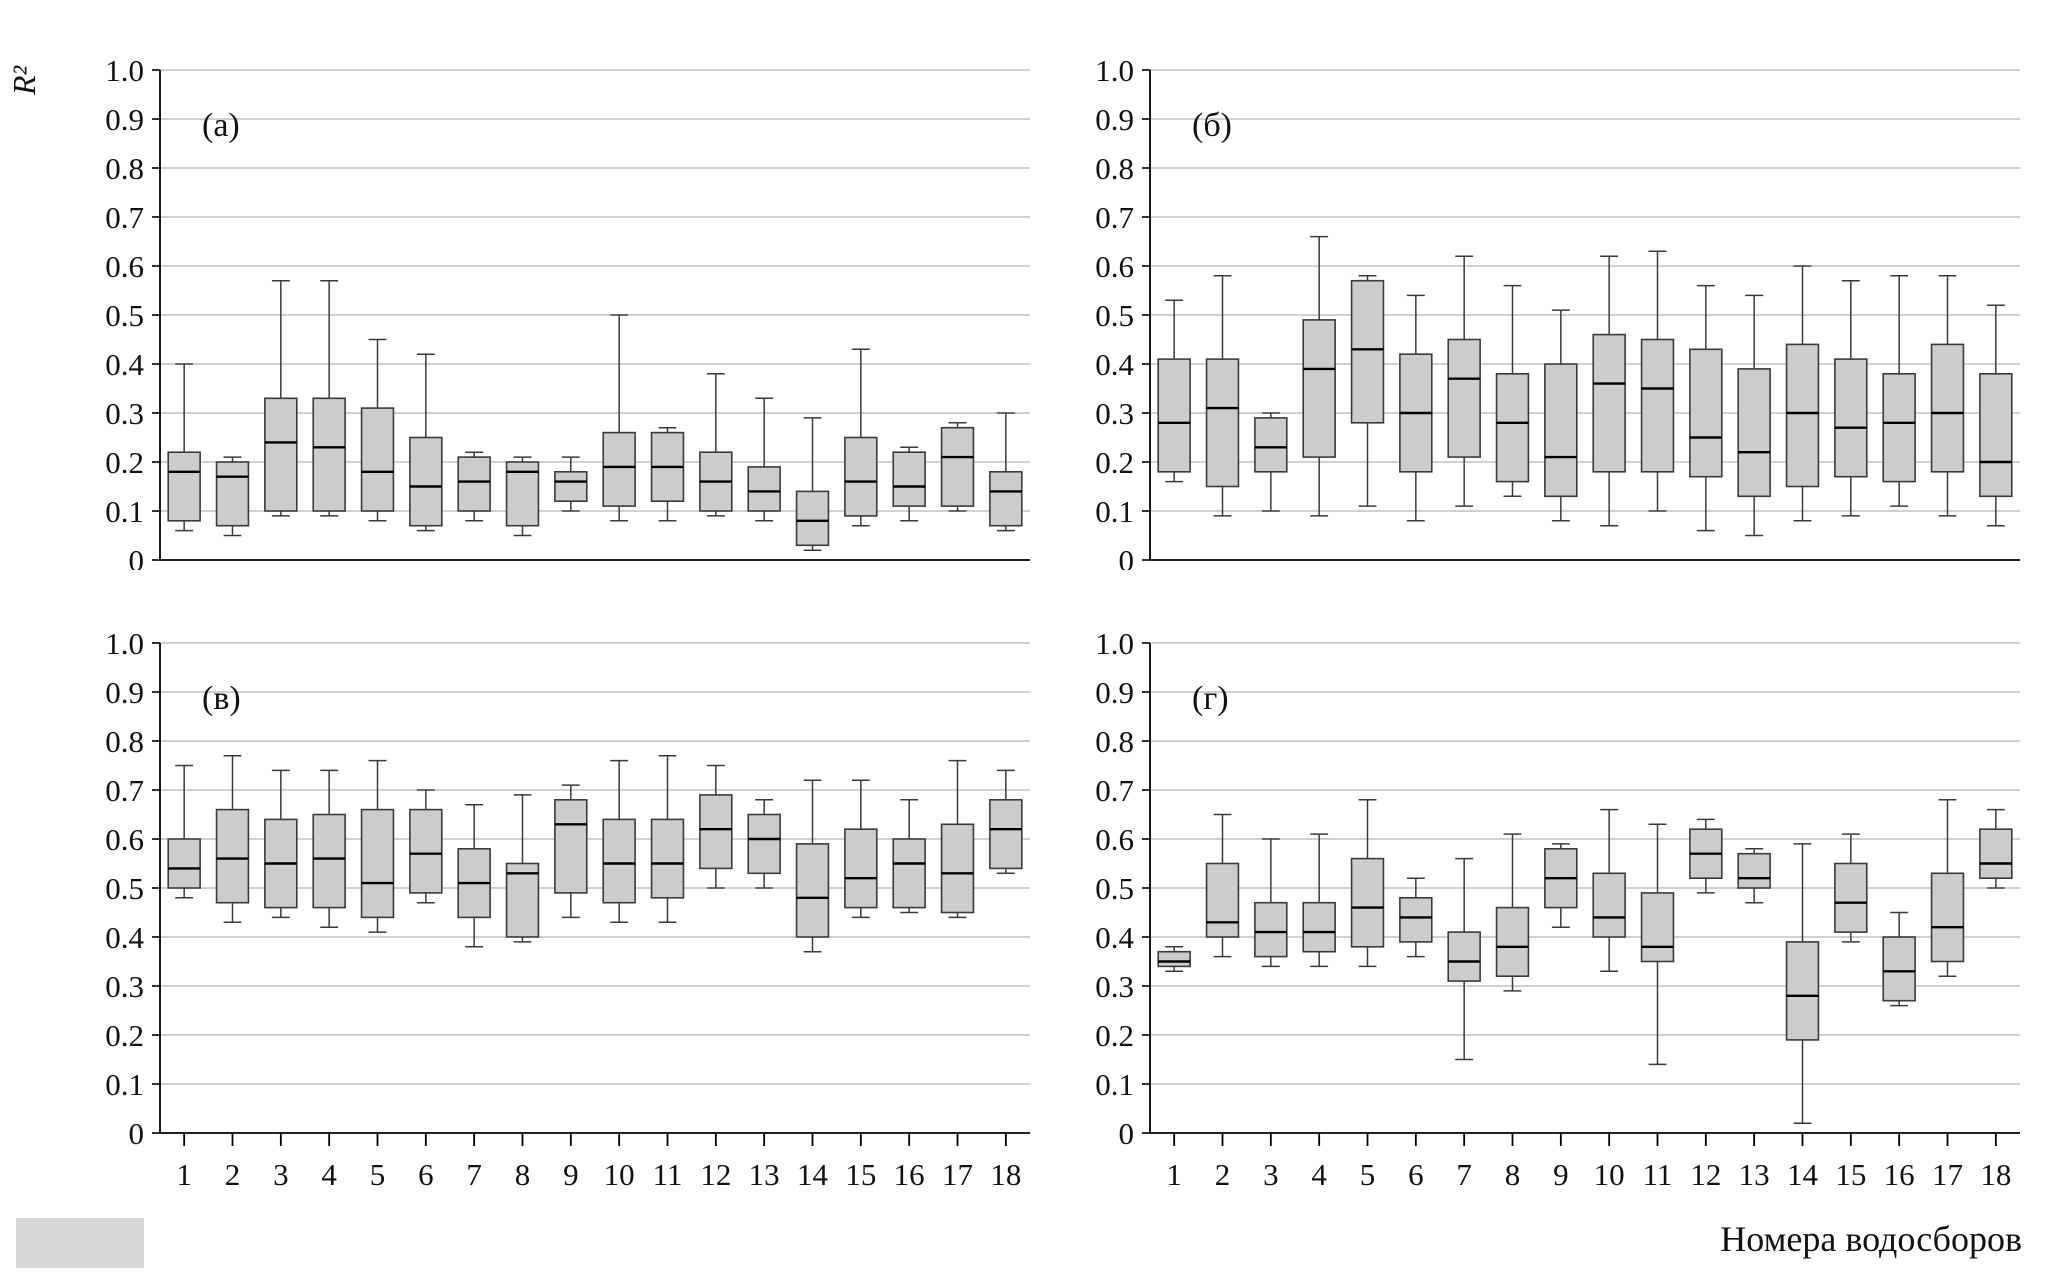 This screenshot has width=2067, height=1284. What do you see at coordinates (221, 698) in the screenshot?
I see `panel-label: (в)` at bounding box center [221, 698].